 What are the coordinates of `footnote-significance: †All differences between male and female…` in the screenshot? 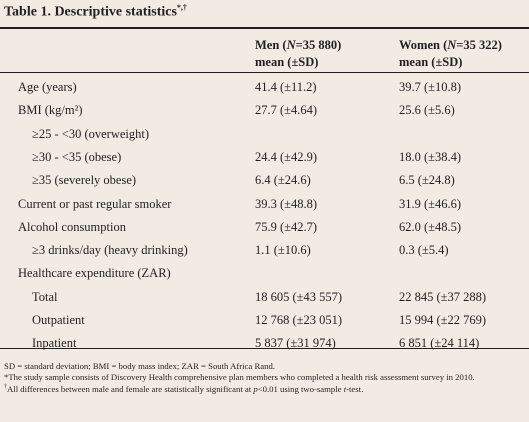 It's located at (184, 388).